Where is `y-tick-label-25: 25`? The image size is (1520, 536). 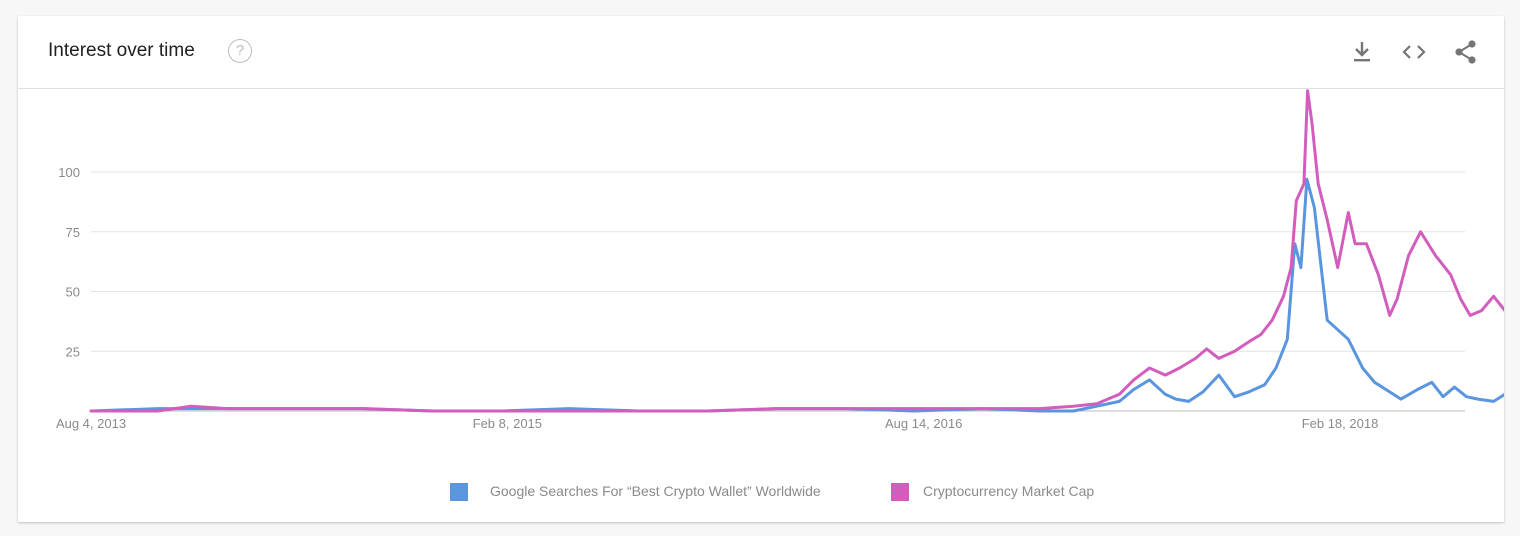 y-tick-label-25: 25 is located at coordinates (73, 351).